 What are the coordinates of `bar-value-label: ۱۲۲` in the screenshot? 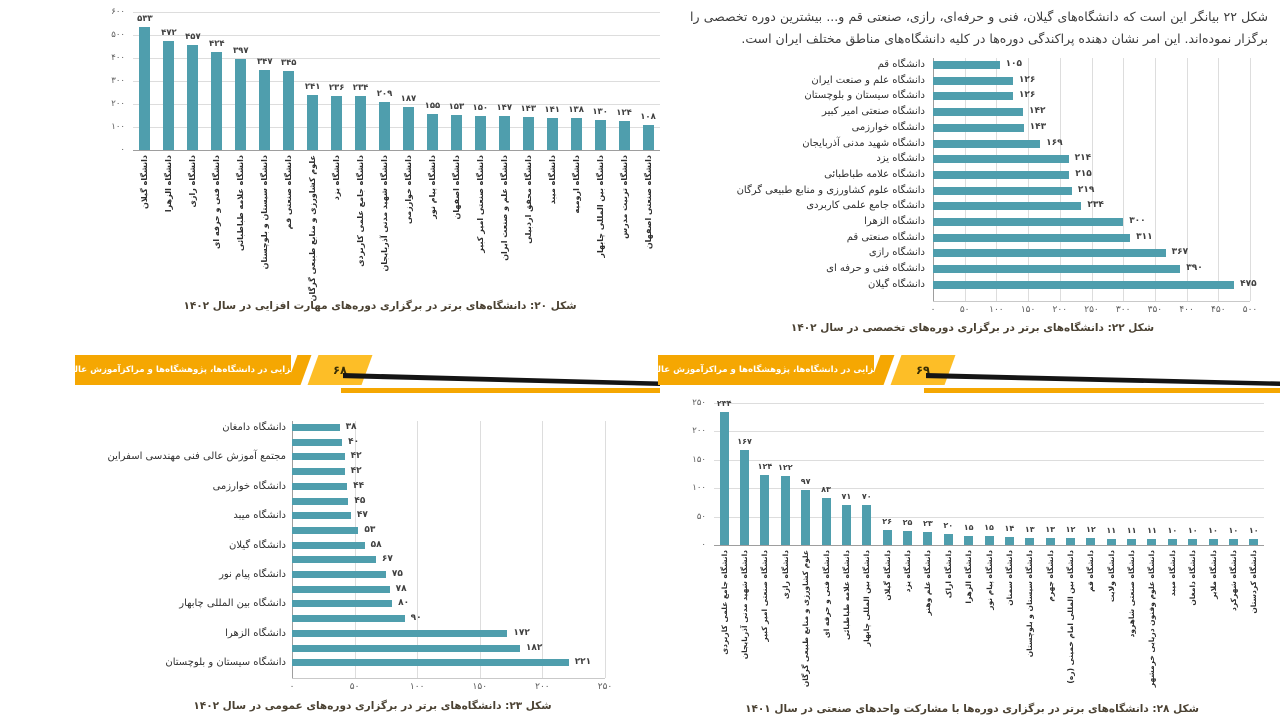 It's located at (785, 467).